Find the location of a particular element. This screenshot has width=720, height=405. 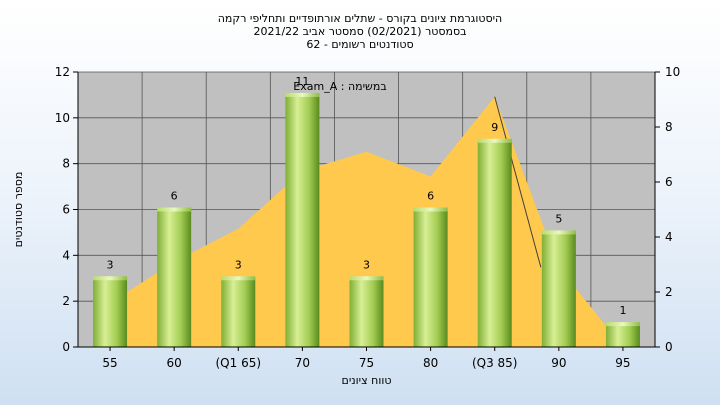

x-tick-label: (Q3 85) is located at coordinates (495, 363).